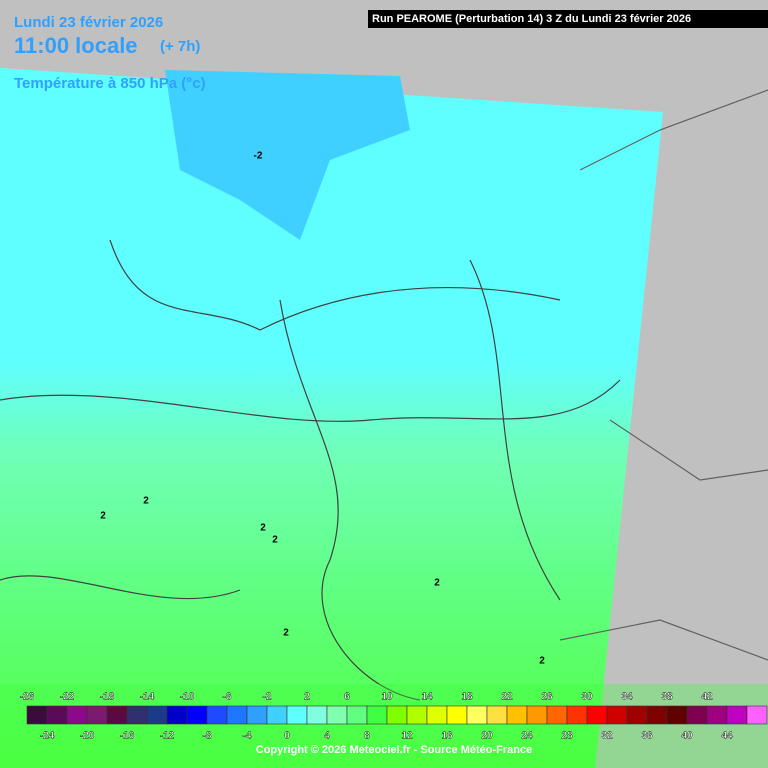  I want to click on offset: (+ 7h), so click(180, 46).